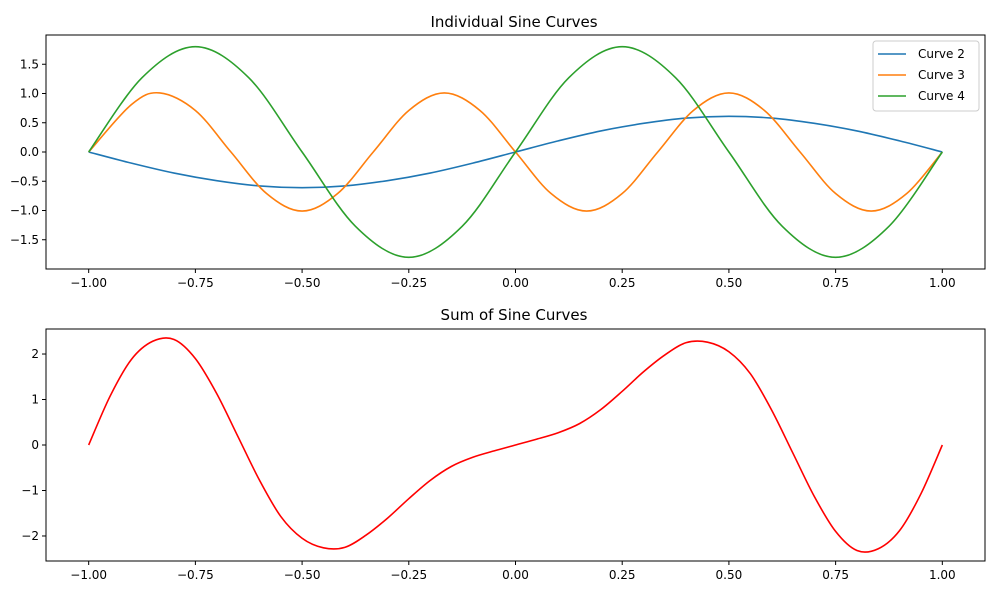 The width and height of the screenshot is (1000, 600). What do you see at coordinates (24, 240) in the screenshot?
I see `y-tick-label: −1.5` at bounding box center [24, 240].